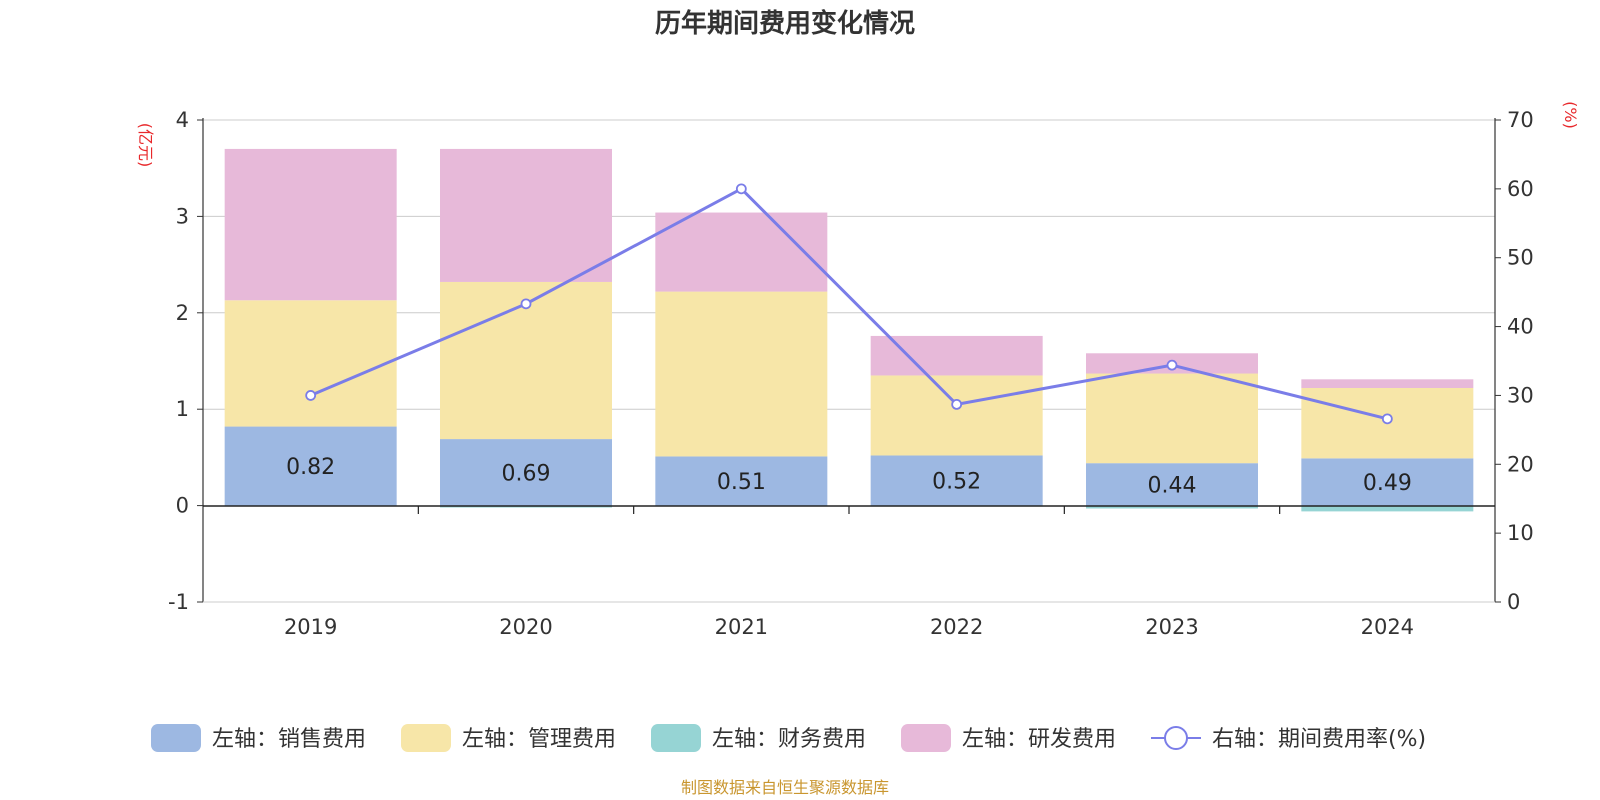 This screenshot has width=1600, height=800. I want to click on legend-label: 右轴：期间费用率(%), so click(1319, 739).